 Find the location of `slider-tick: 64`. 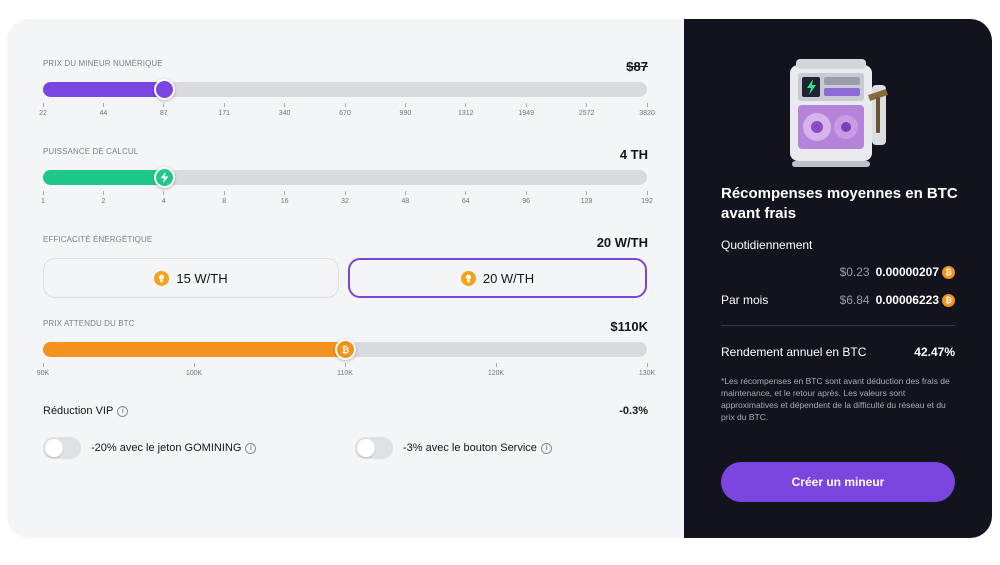

slider-tick: 64 is located at coordinates (466, 198).